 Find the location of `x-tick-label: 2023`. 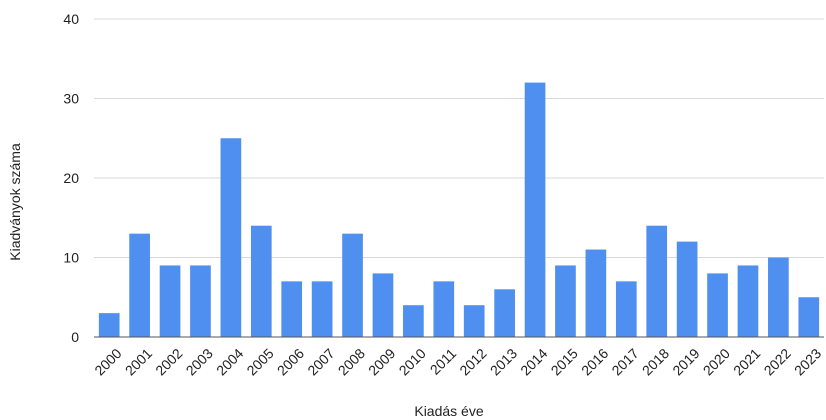

x-tick-label: 2023 is located at coordinates (807, 361).